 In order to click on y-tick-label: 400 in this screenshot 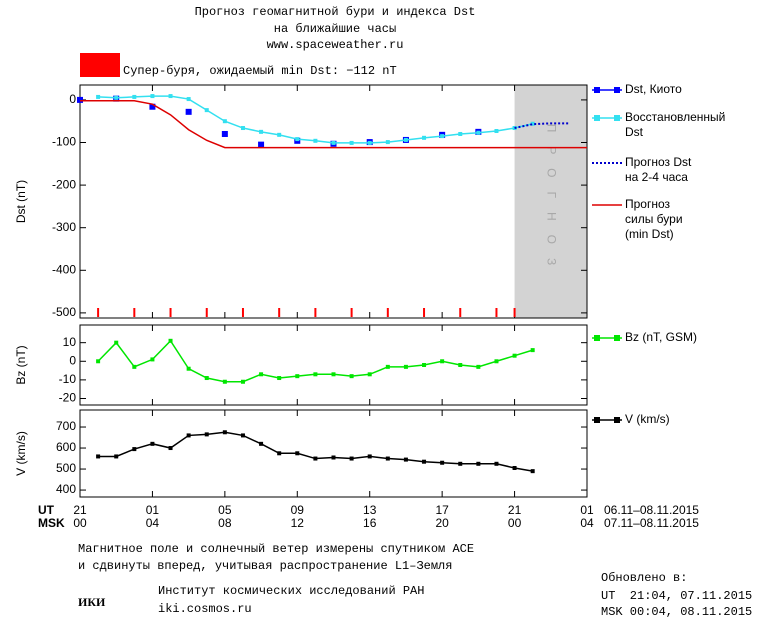, I will do `click(66, 489)`.